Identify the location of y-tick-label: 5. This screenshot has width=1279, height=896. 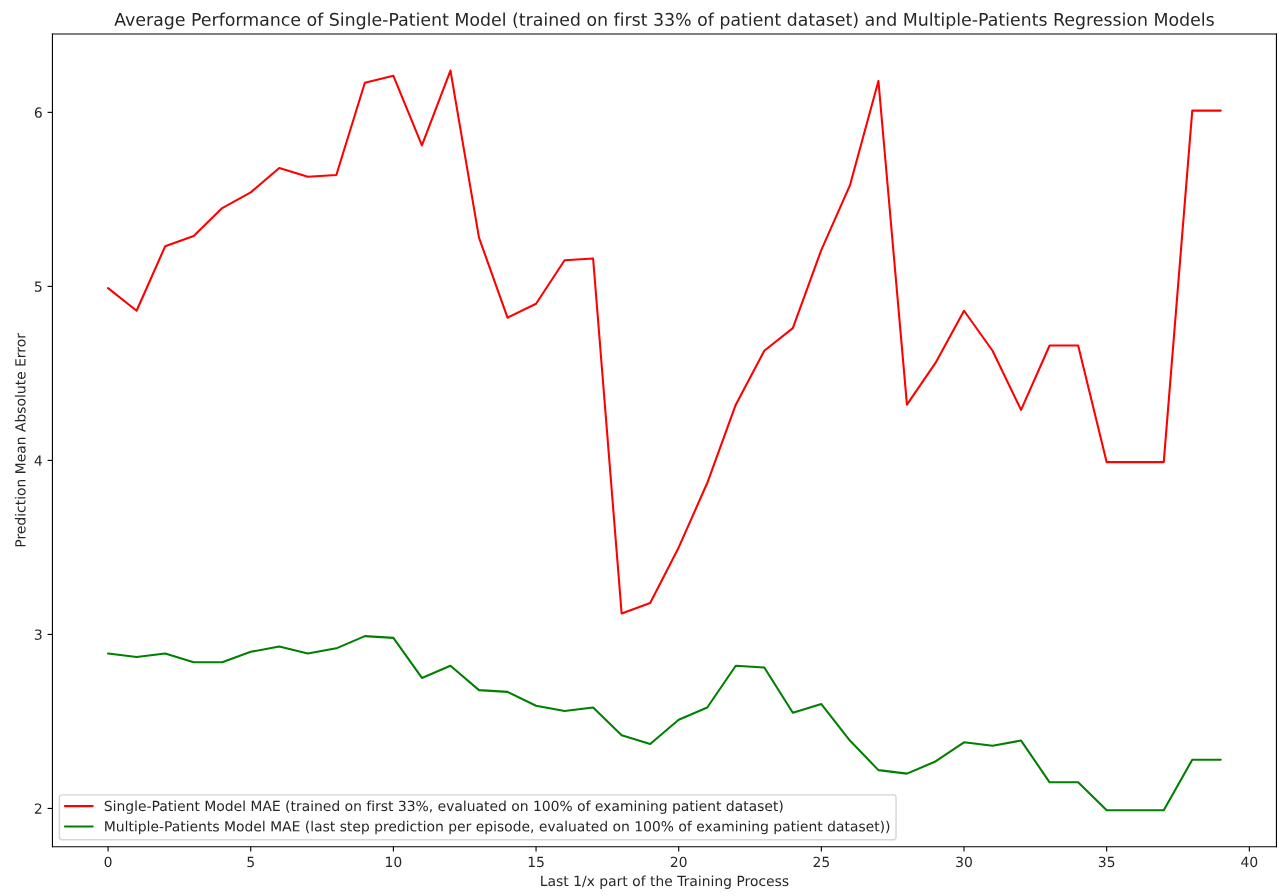
(38, 286).